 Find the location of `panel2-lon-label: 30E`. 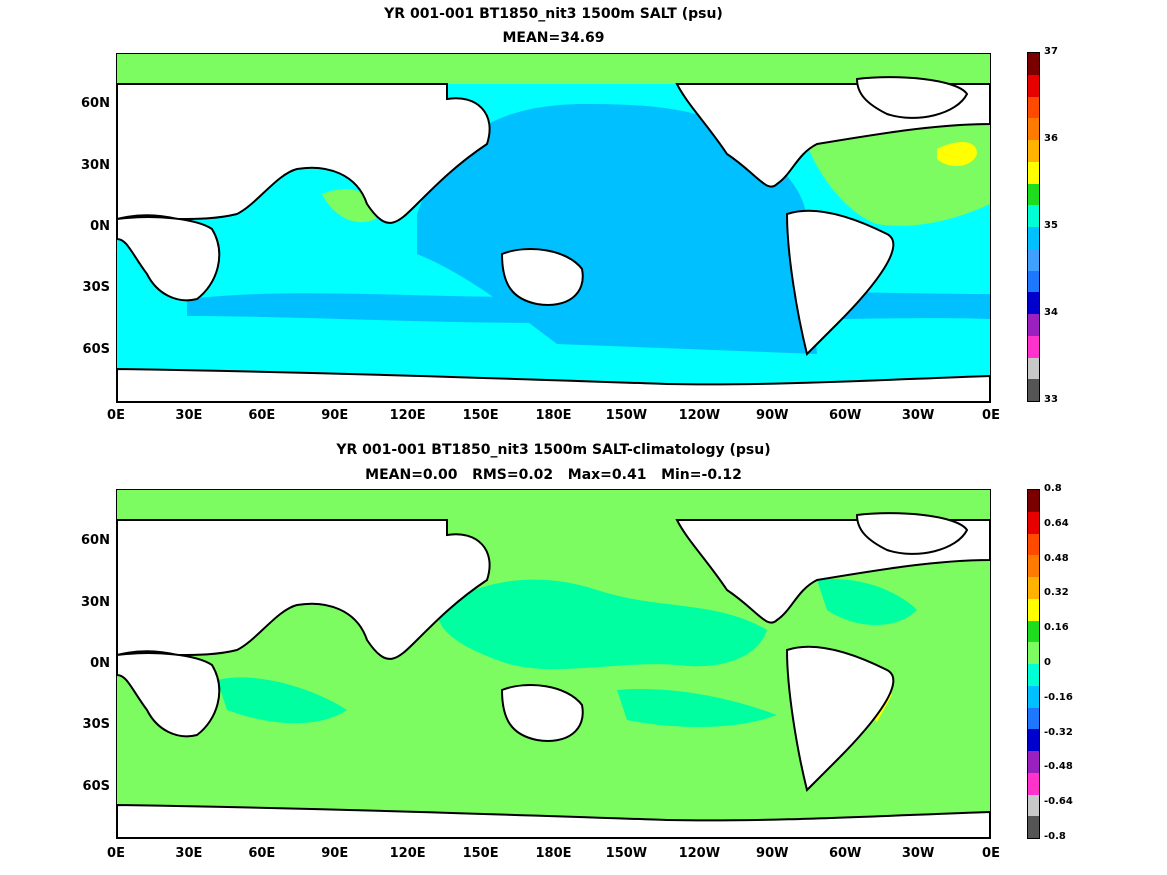

panel2-lon-label: 30E is located at coordinates (189, 853).